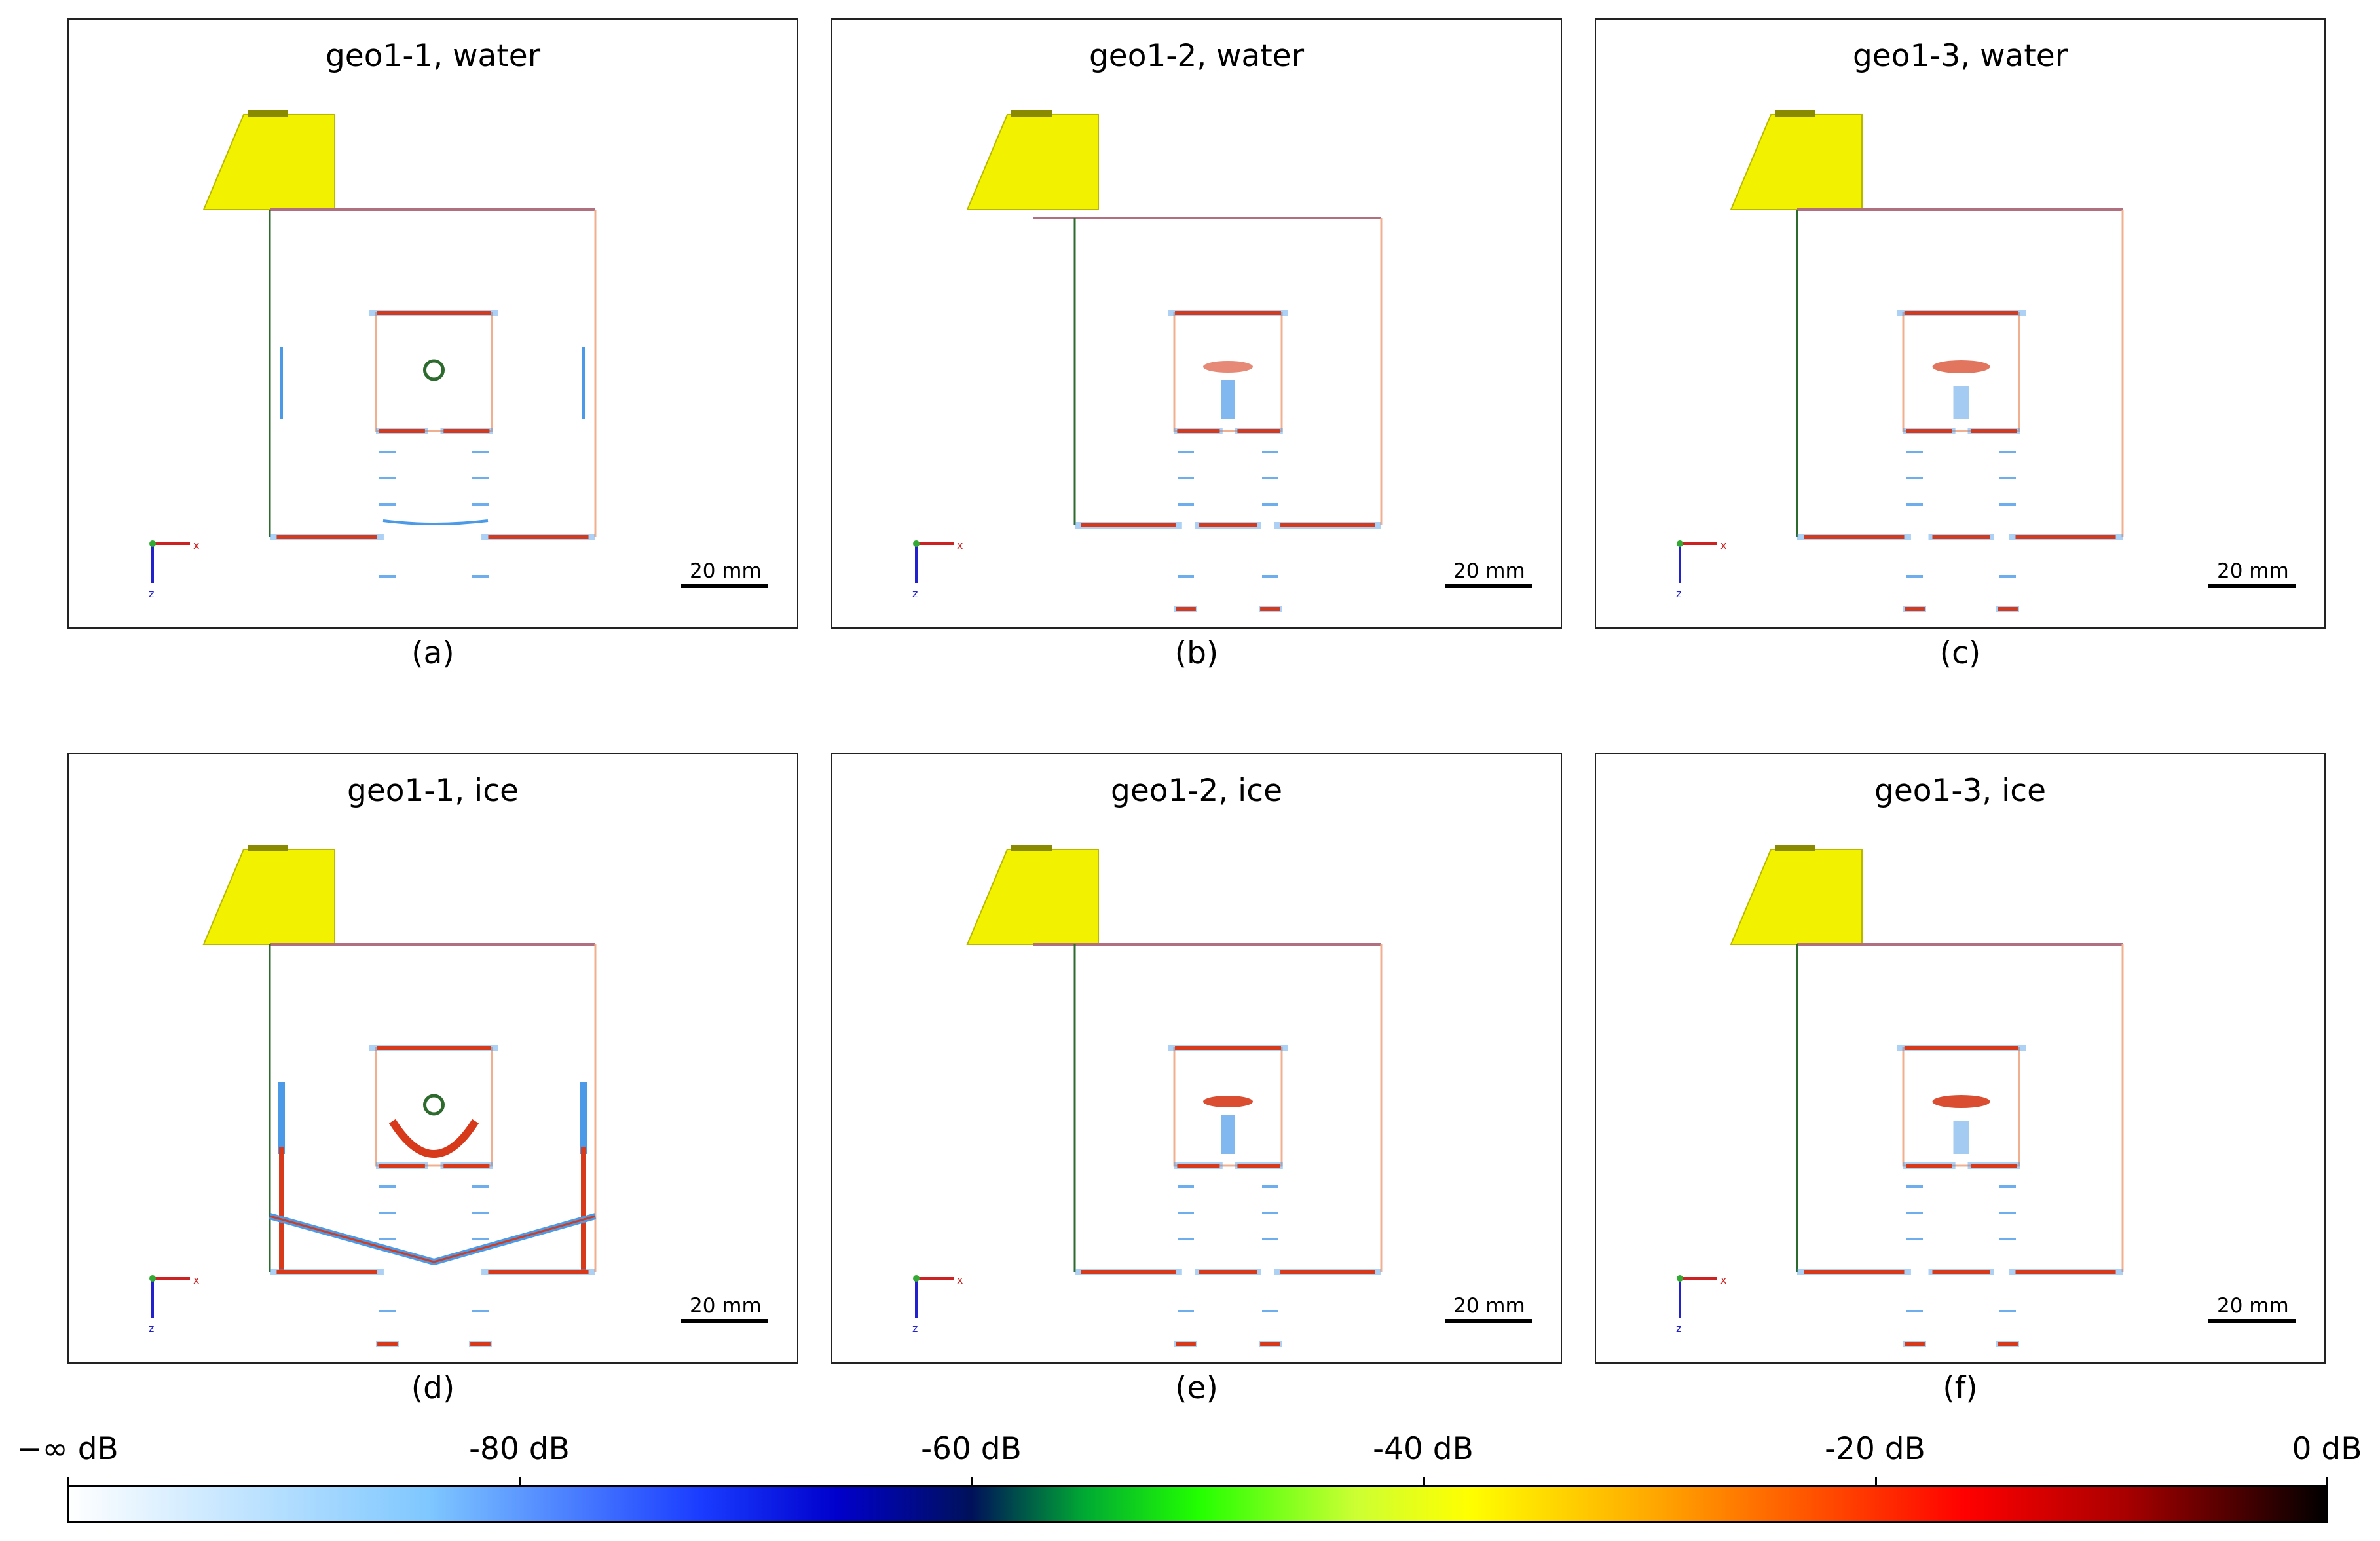 The width and height of the screenshot is (2380, 1541). I want to click on colorbar-label: −∞ dB, so click(67, 1449).